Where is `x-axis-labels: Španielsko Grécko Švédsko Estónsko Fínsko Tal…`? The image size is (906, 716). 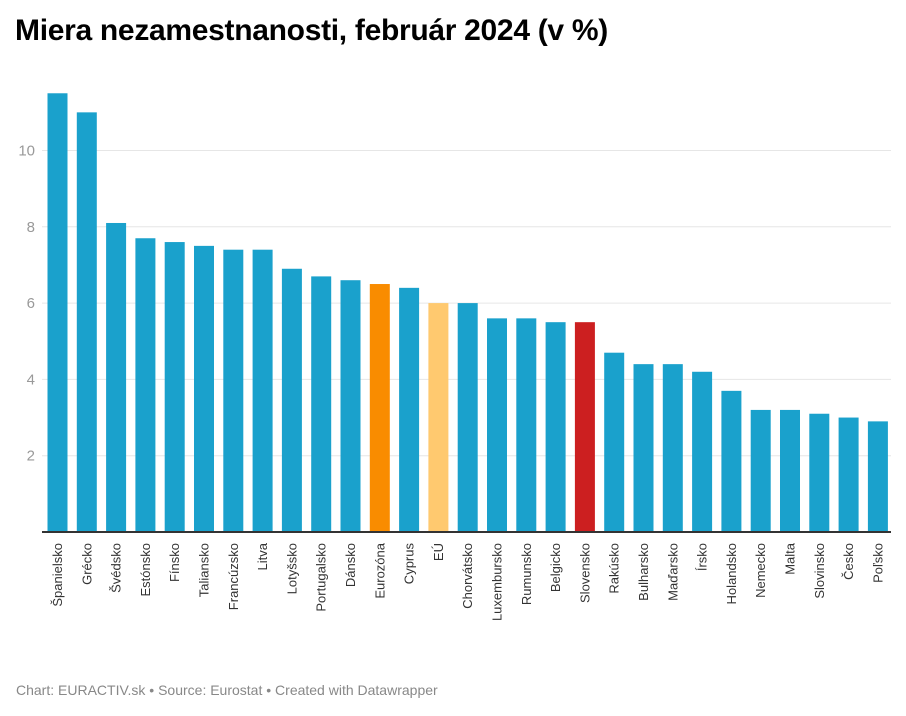
x-axis-labels: Španielsko Grécko Švédsko Estónsko Fínsko Tal… is located at coordinates (467, 581).